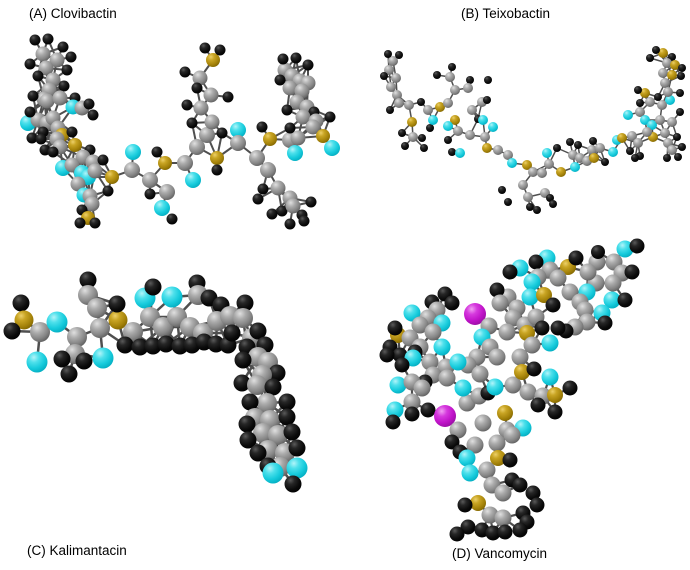 Image resolution: width=690 pixels, height=570 pixels. Describe the element at coordinates (506, 13) in the screenshot. I see `panel-b-label: (B) Teixobactin` at that location.